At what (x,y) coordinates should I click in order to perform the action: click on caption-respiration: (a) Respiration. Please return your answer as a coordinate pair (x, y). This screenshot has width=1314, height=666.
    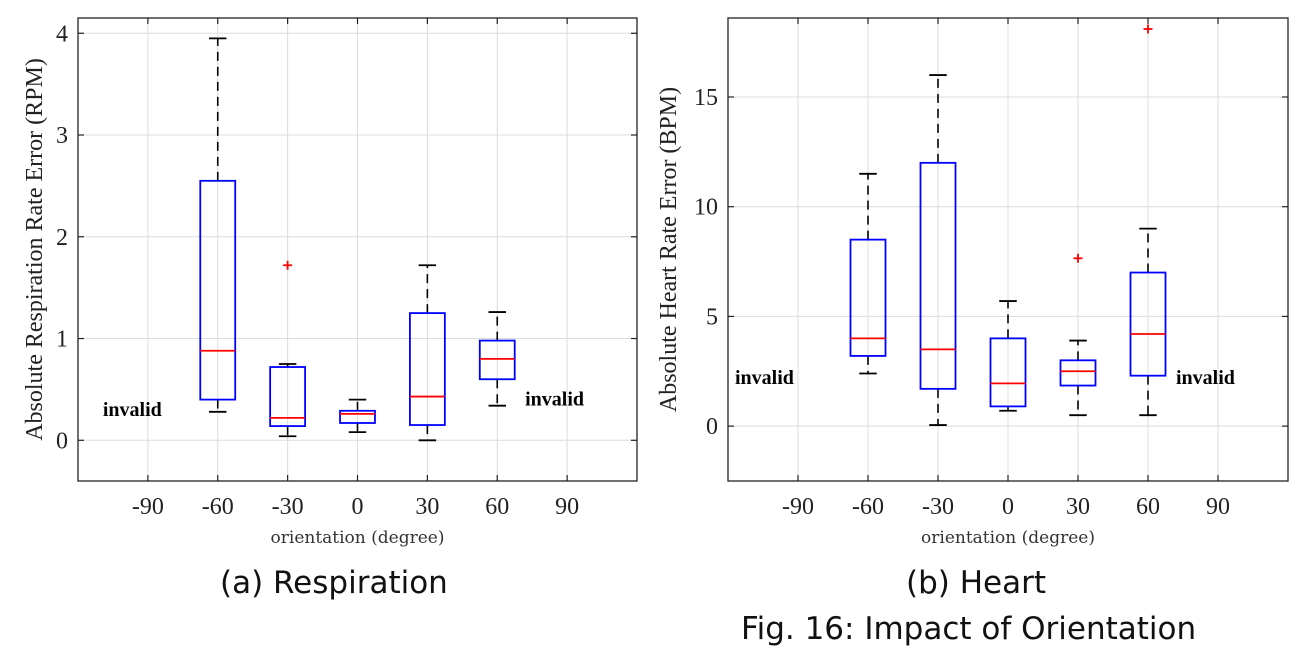
    Looking at the image, I should click on (334, 583).